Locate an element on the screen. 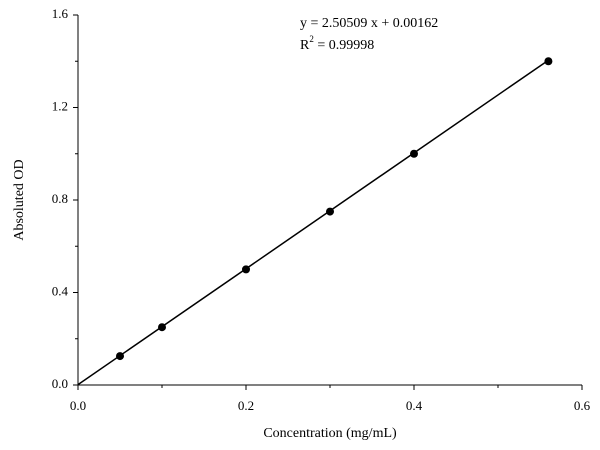  x-tick-label: 0.0 is located at coordinates (78, 405).